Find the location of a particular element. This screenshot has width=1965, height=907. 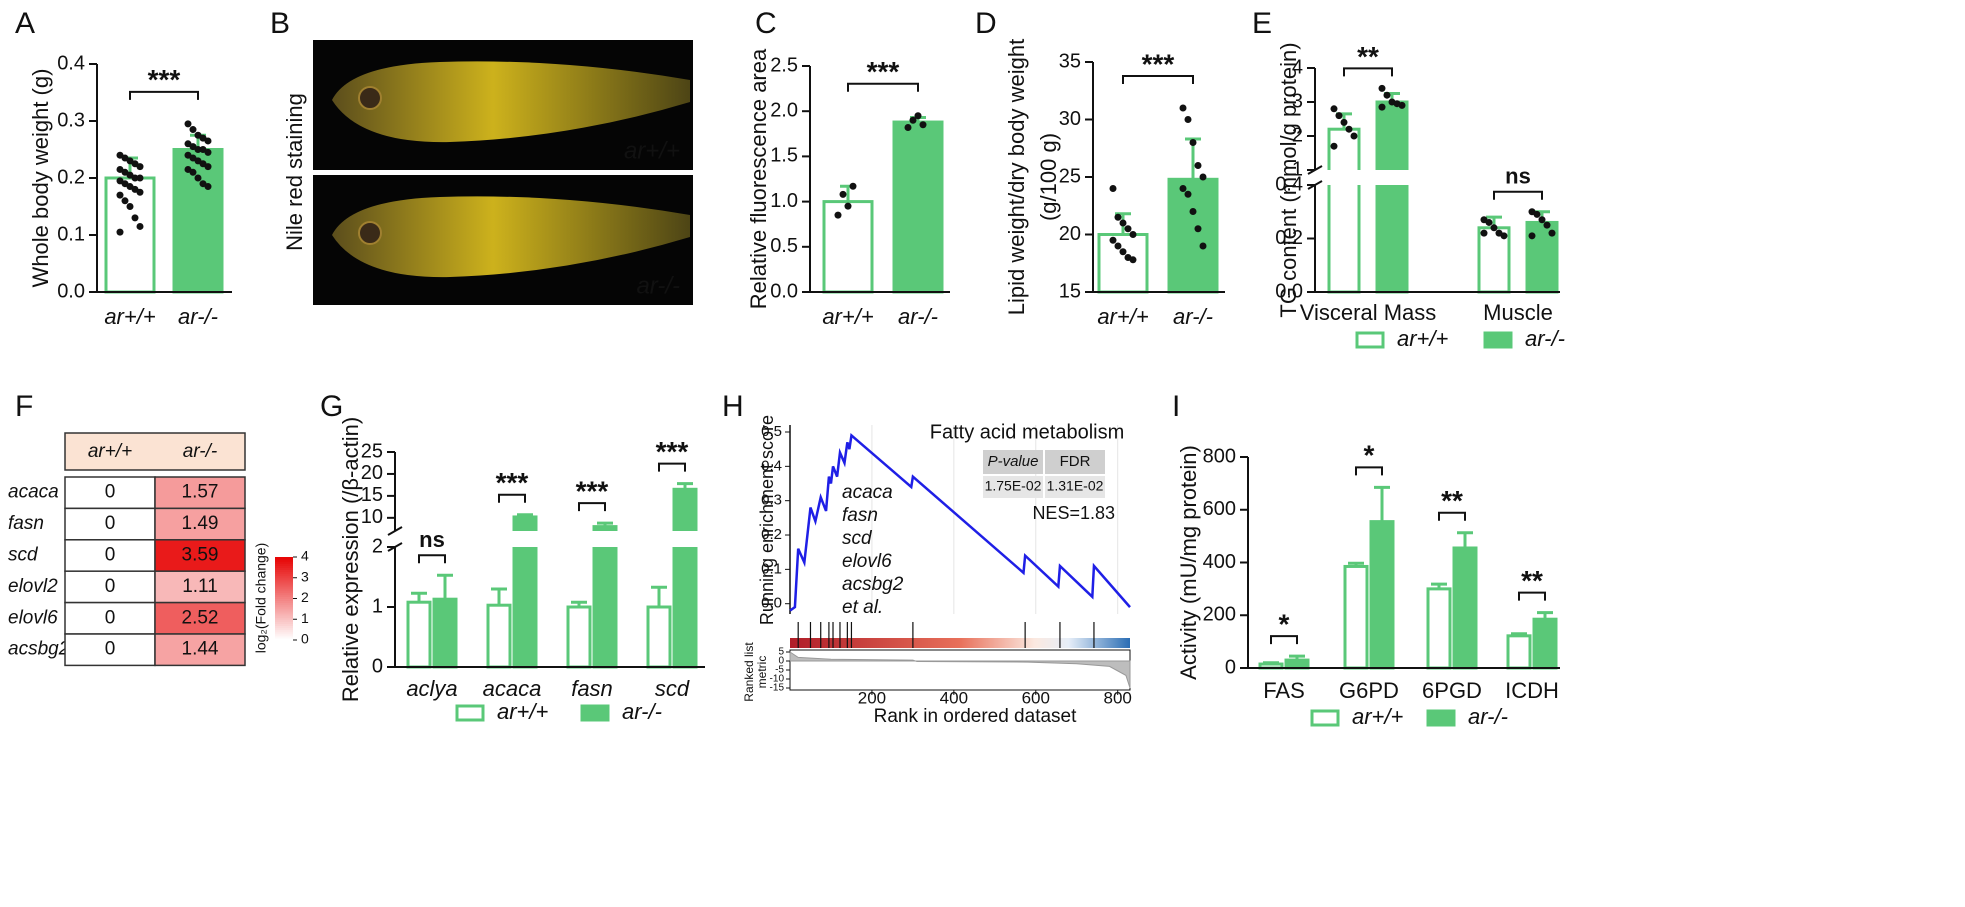

row-label: acaca is located at coordinates (33, 492).